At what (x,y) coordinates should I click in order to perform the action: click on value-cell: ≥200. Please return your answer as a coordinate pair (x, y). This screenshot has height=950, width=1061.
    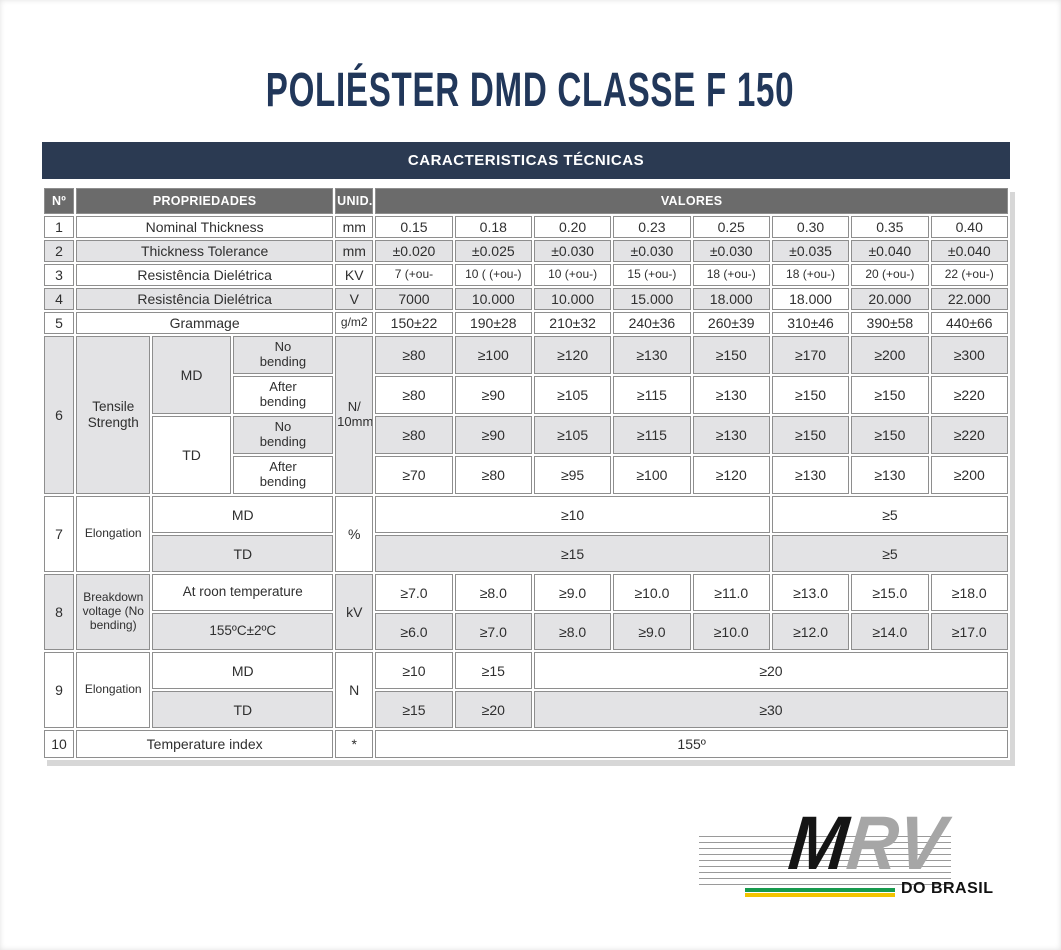
    Looking at the image, I should click on (890, 355).